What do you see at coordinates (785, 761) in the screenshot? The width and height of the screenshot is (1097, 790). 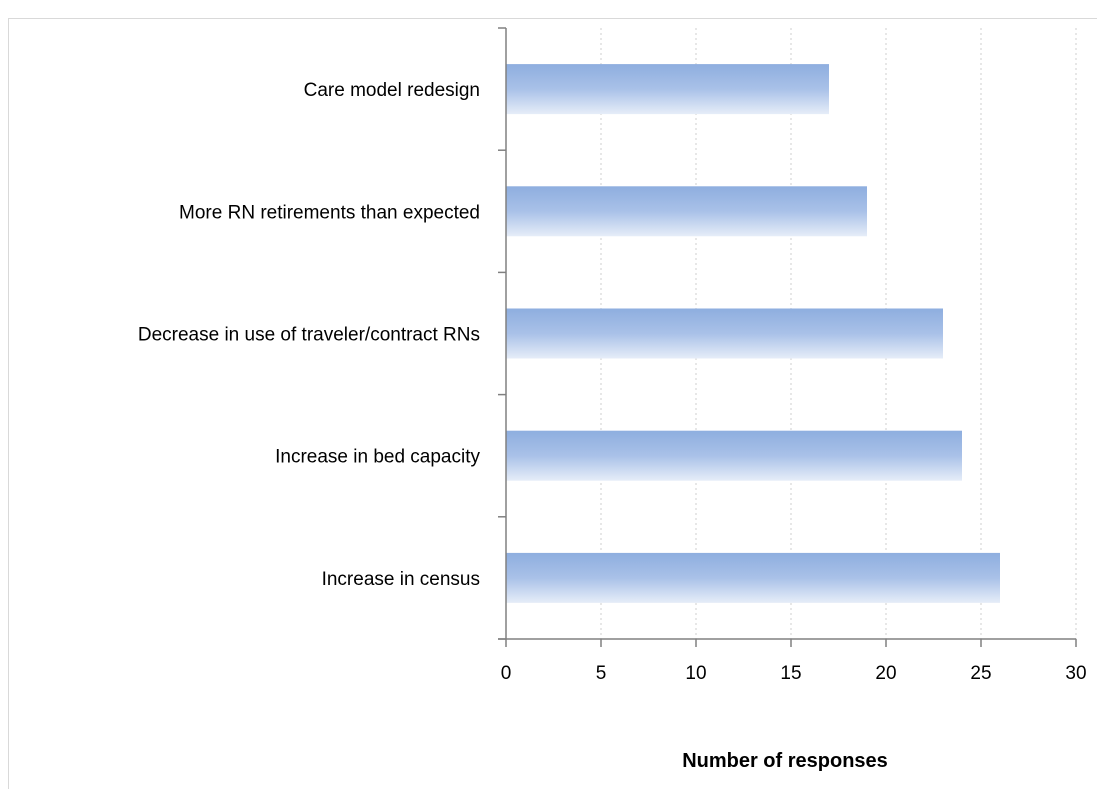 I see `x-axis-title: Number of responses` at bounding box center [785, 761].